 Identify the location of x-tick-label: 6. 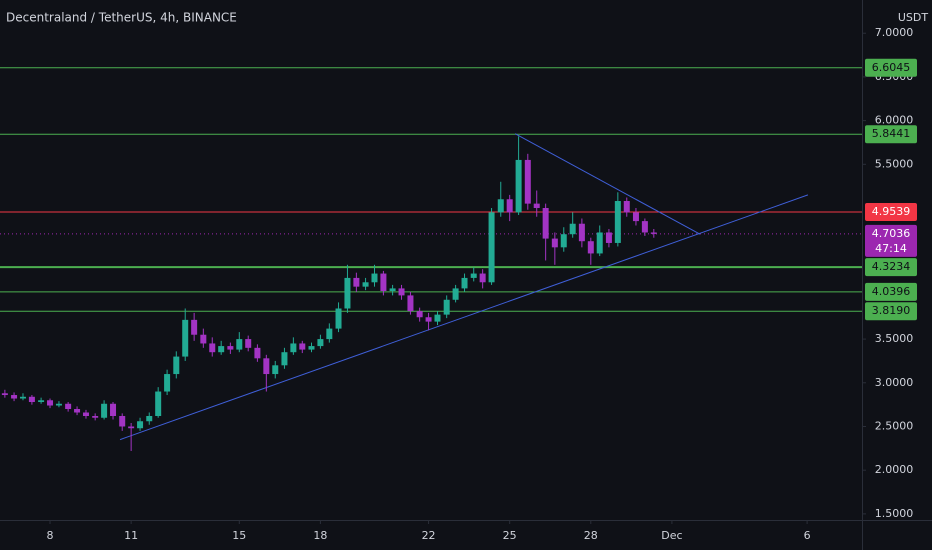
(807, 535).